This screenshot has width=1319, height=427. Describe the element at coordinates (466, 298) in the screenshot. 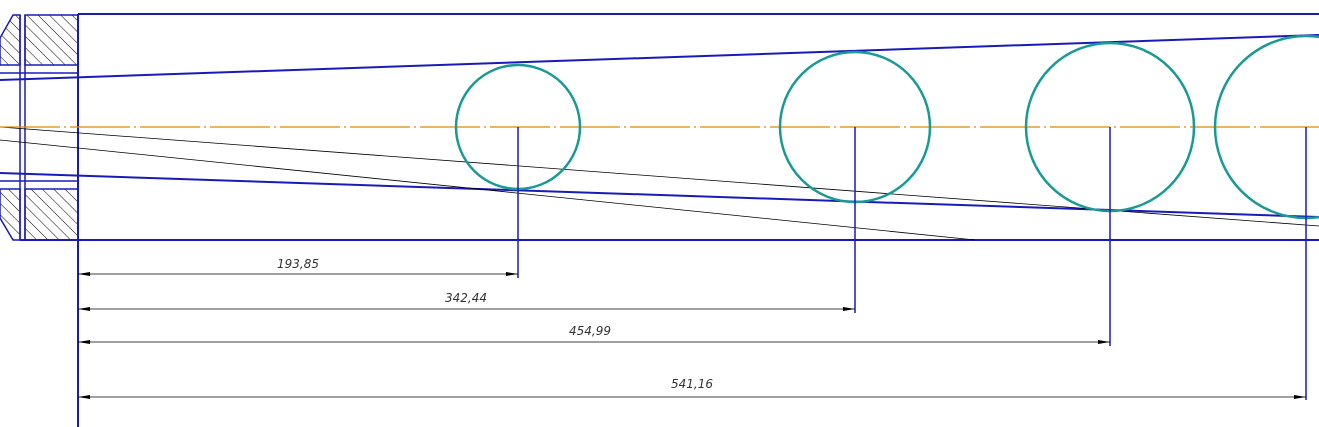

I see `dimension-label-2: 342,44` at that location.